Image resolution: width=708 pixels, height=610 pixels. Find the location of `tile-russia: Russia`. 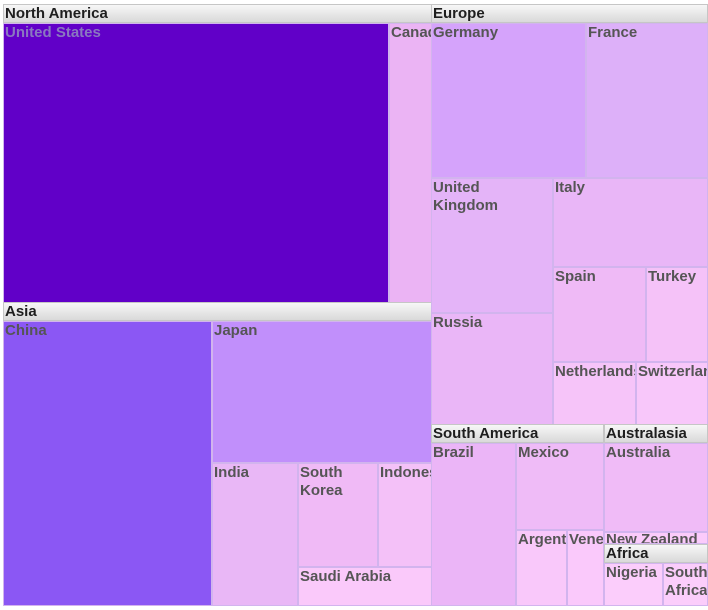

tile-russia: Russia is located at coordinates (492, 369).